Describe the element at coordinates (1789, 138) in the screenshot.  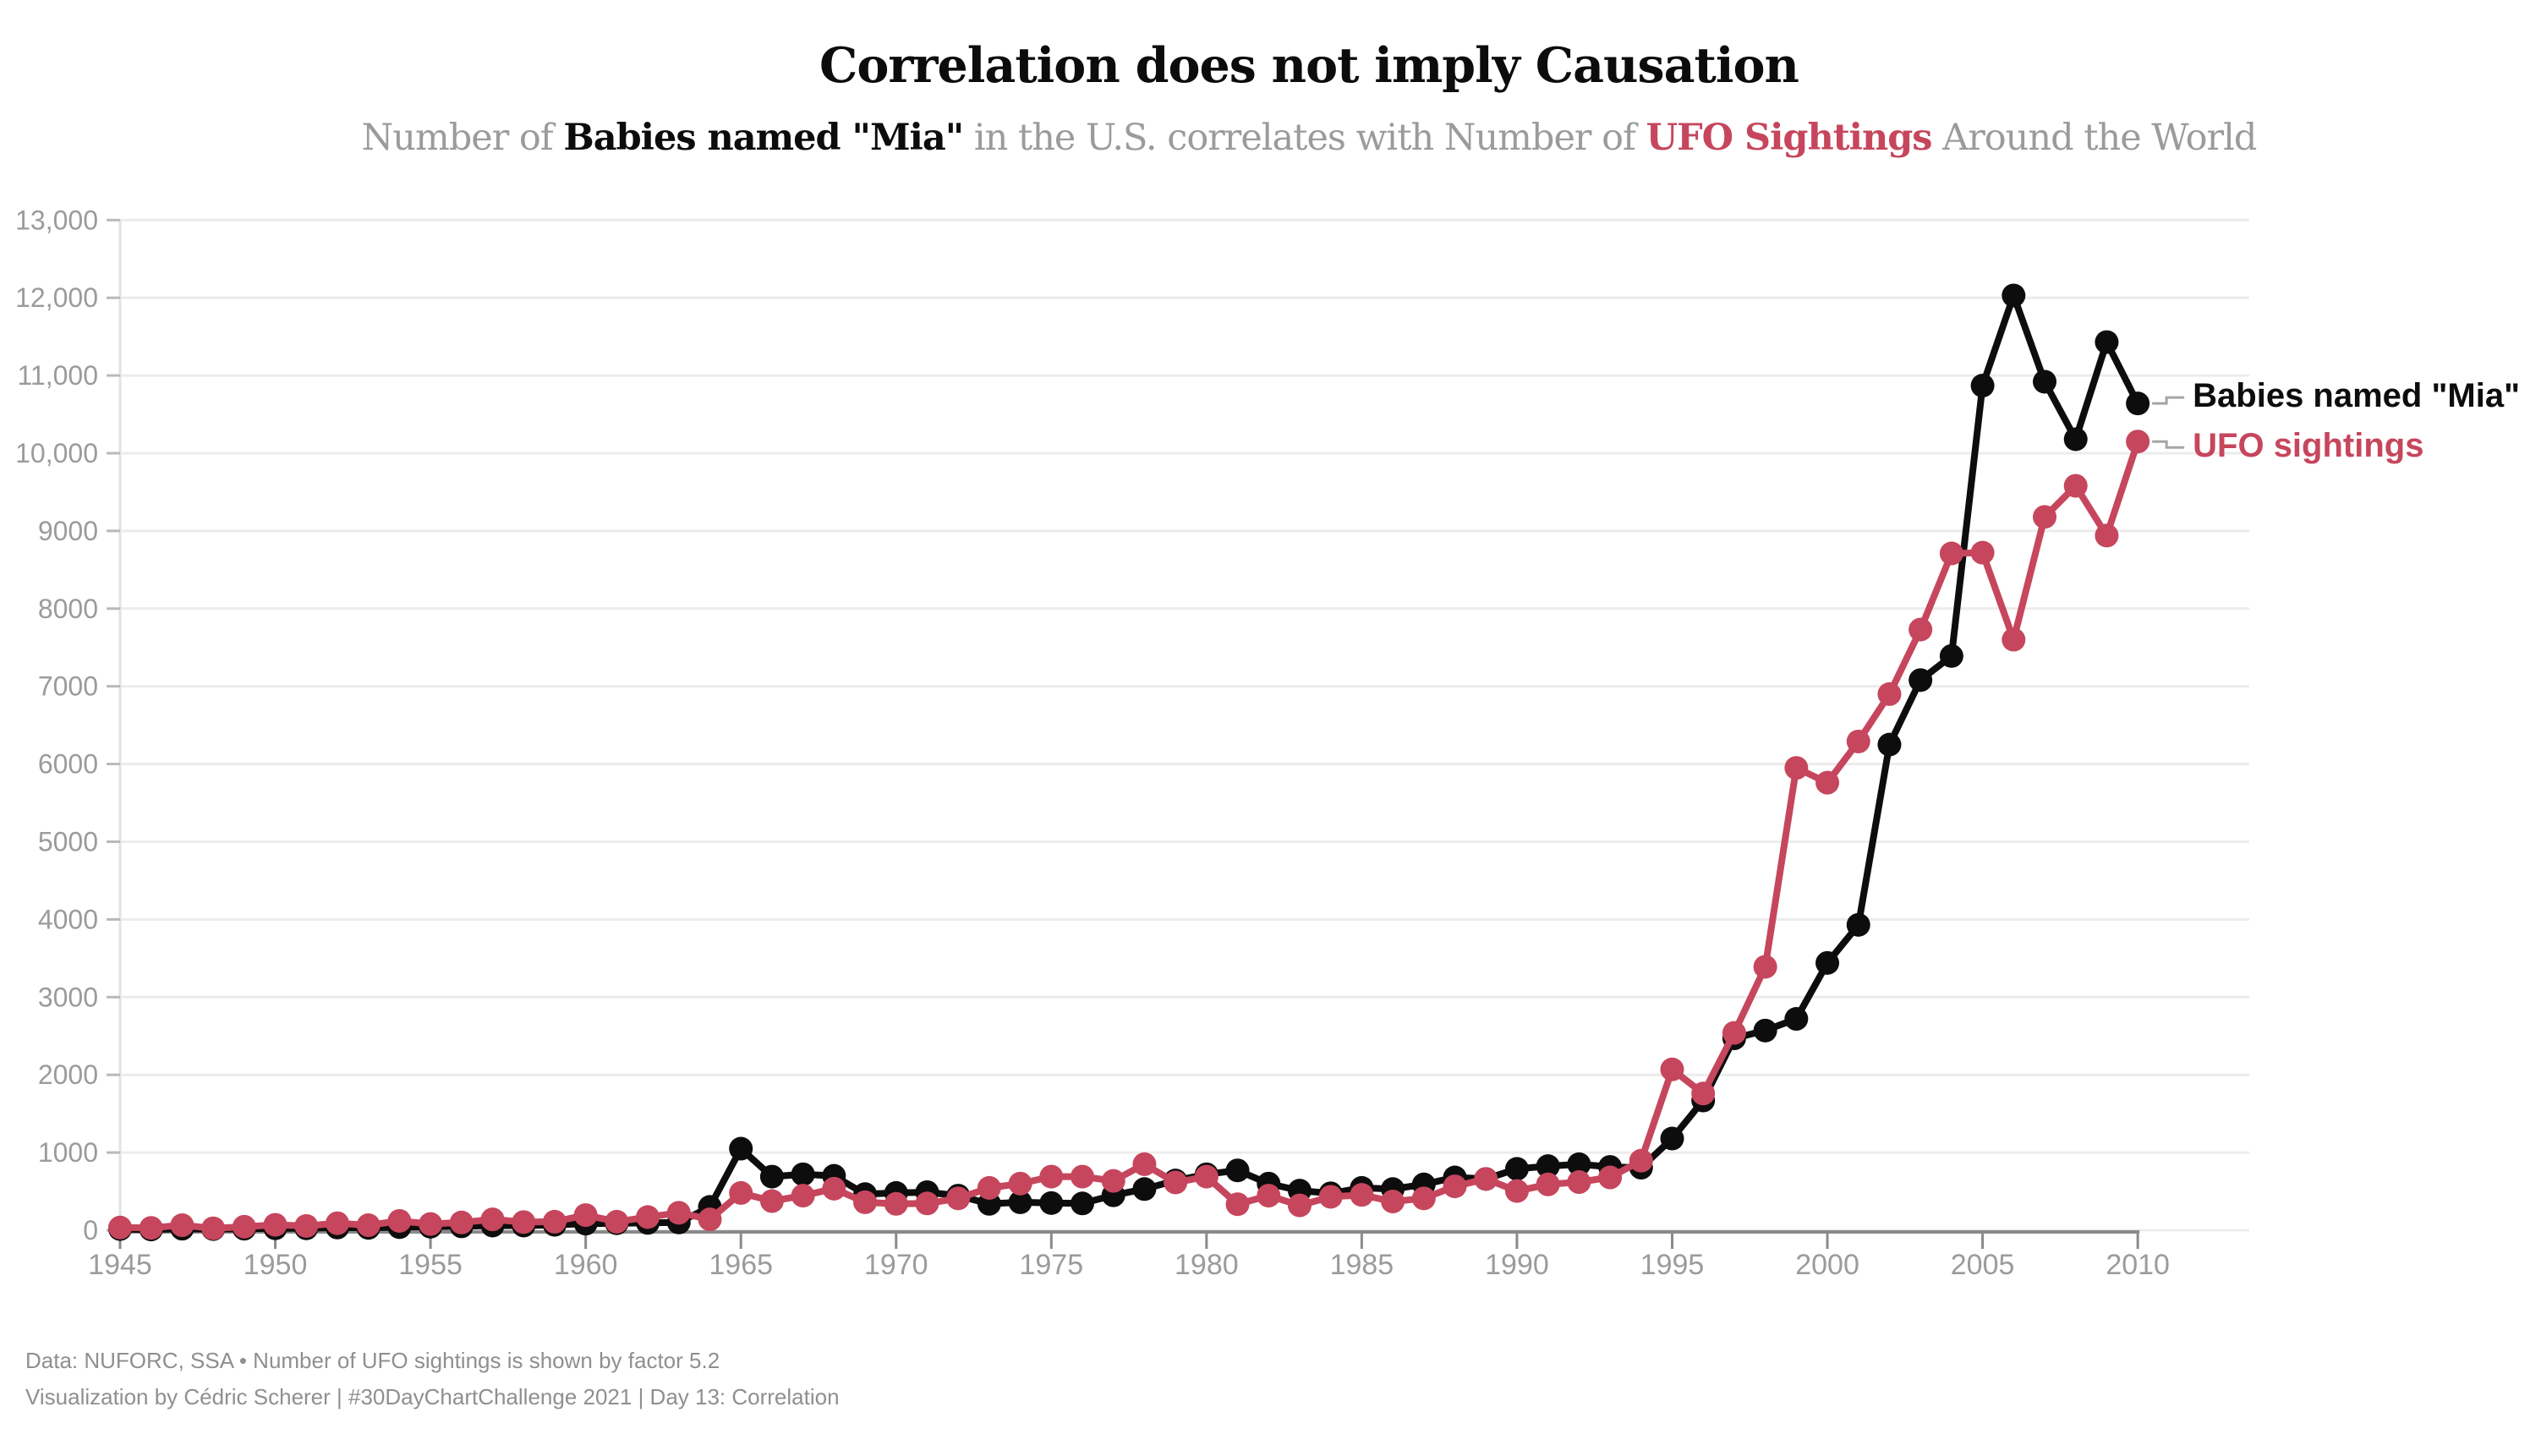
I see `subtitle-ufo-highlight: UFO Sightings` at that location.